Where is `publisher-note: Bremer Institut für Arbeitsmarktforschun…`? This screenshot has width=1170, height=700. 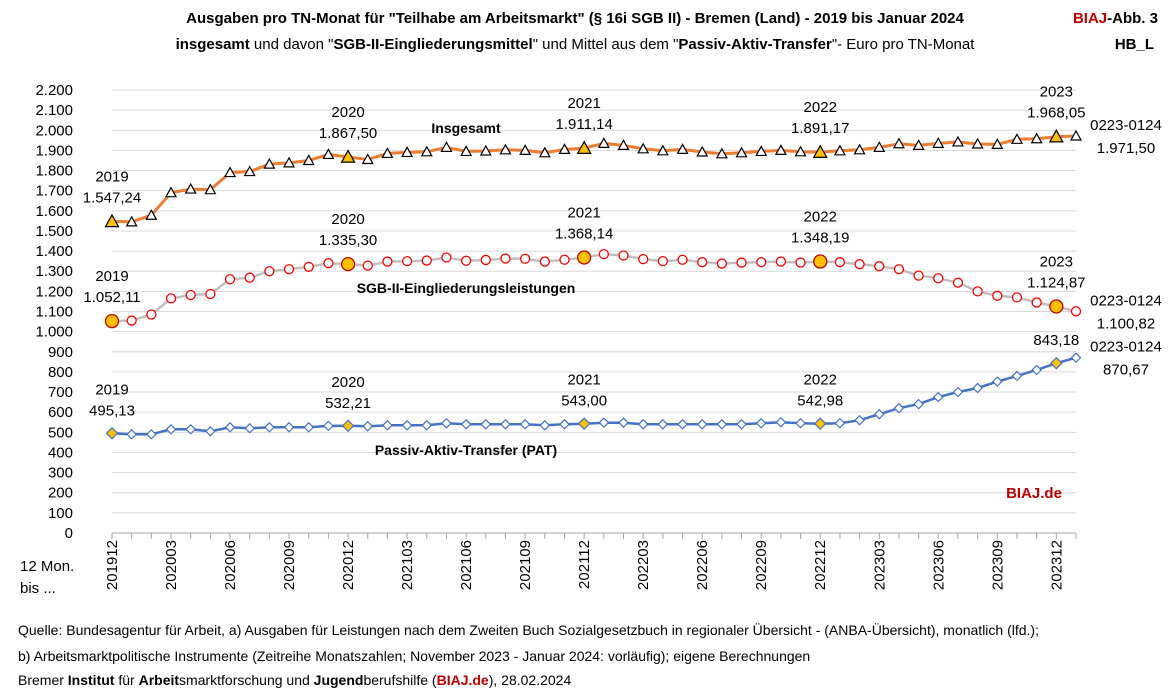 publisher-note: Bremer Institut für Arbeitsmarktforschun… is located at coordinates (294, 680).